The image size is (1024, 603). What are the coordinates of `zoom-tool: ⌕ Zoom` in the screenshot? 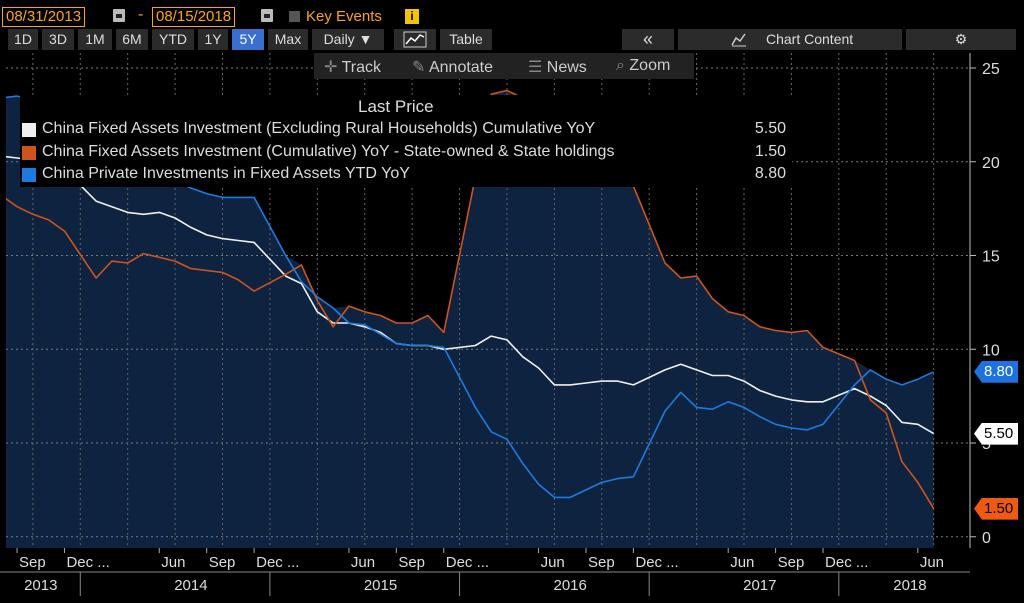 It's located at (643, 66).